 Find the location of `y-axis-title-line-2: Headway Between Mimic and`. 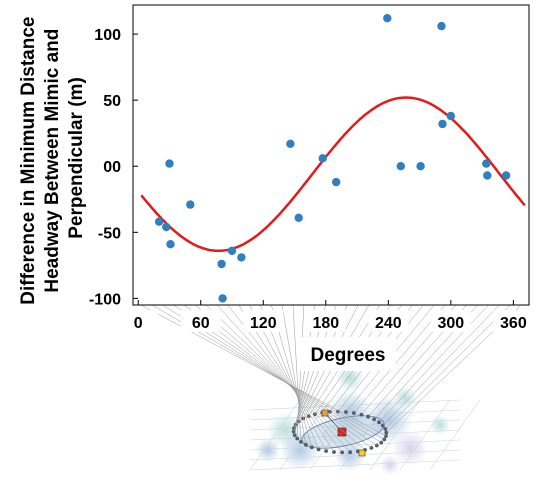

y-axis-title-line-2: Headway Between Mimic and is located at coordinates (52, 161).